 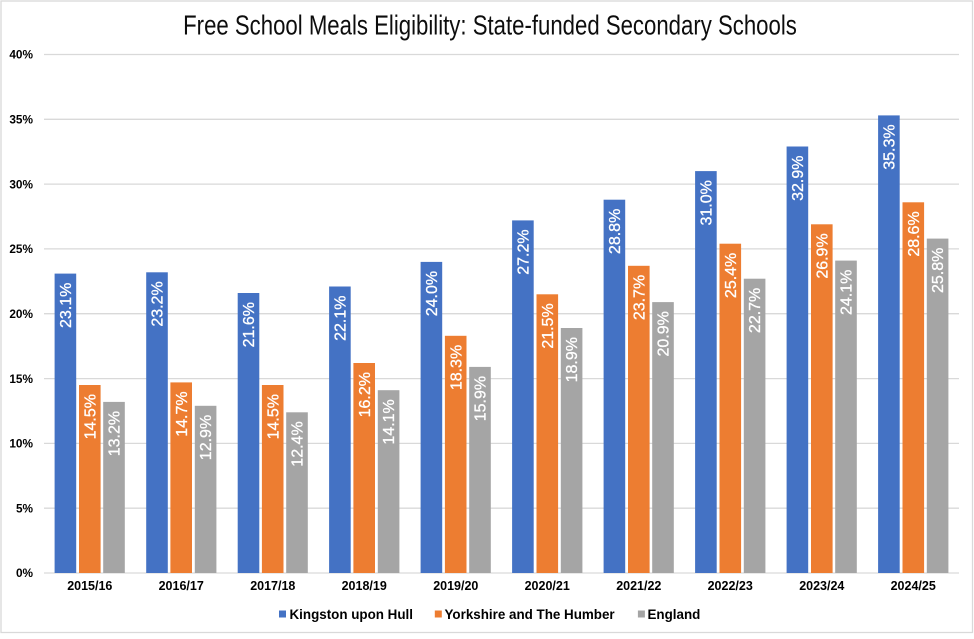 I want to click on svg-text: 14.1%, so click(x=389, y=421).